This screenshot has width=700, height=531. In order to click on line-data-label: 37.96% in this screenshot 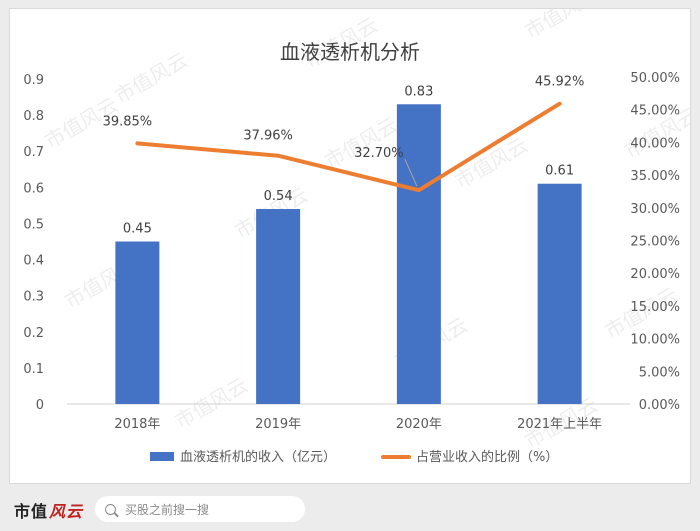, I will do `click(268, 136)`.